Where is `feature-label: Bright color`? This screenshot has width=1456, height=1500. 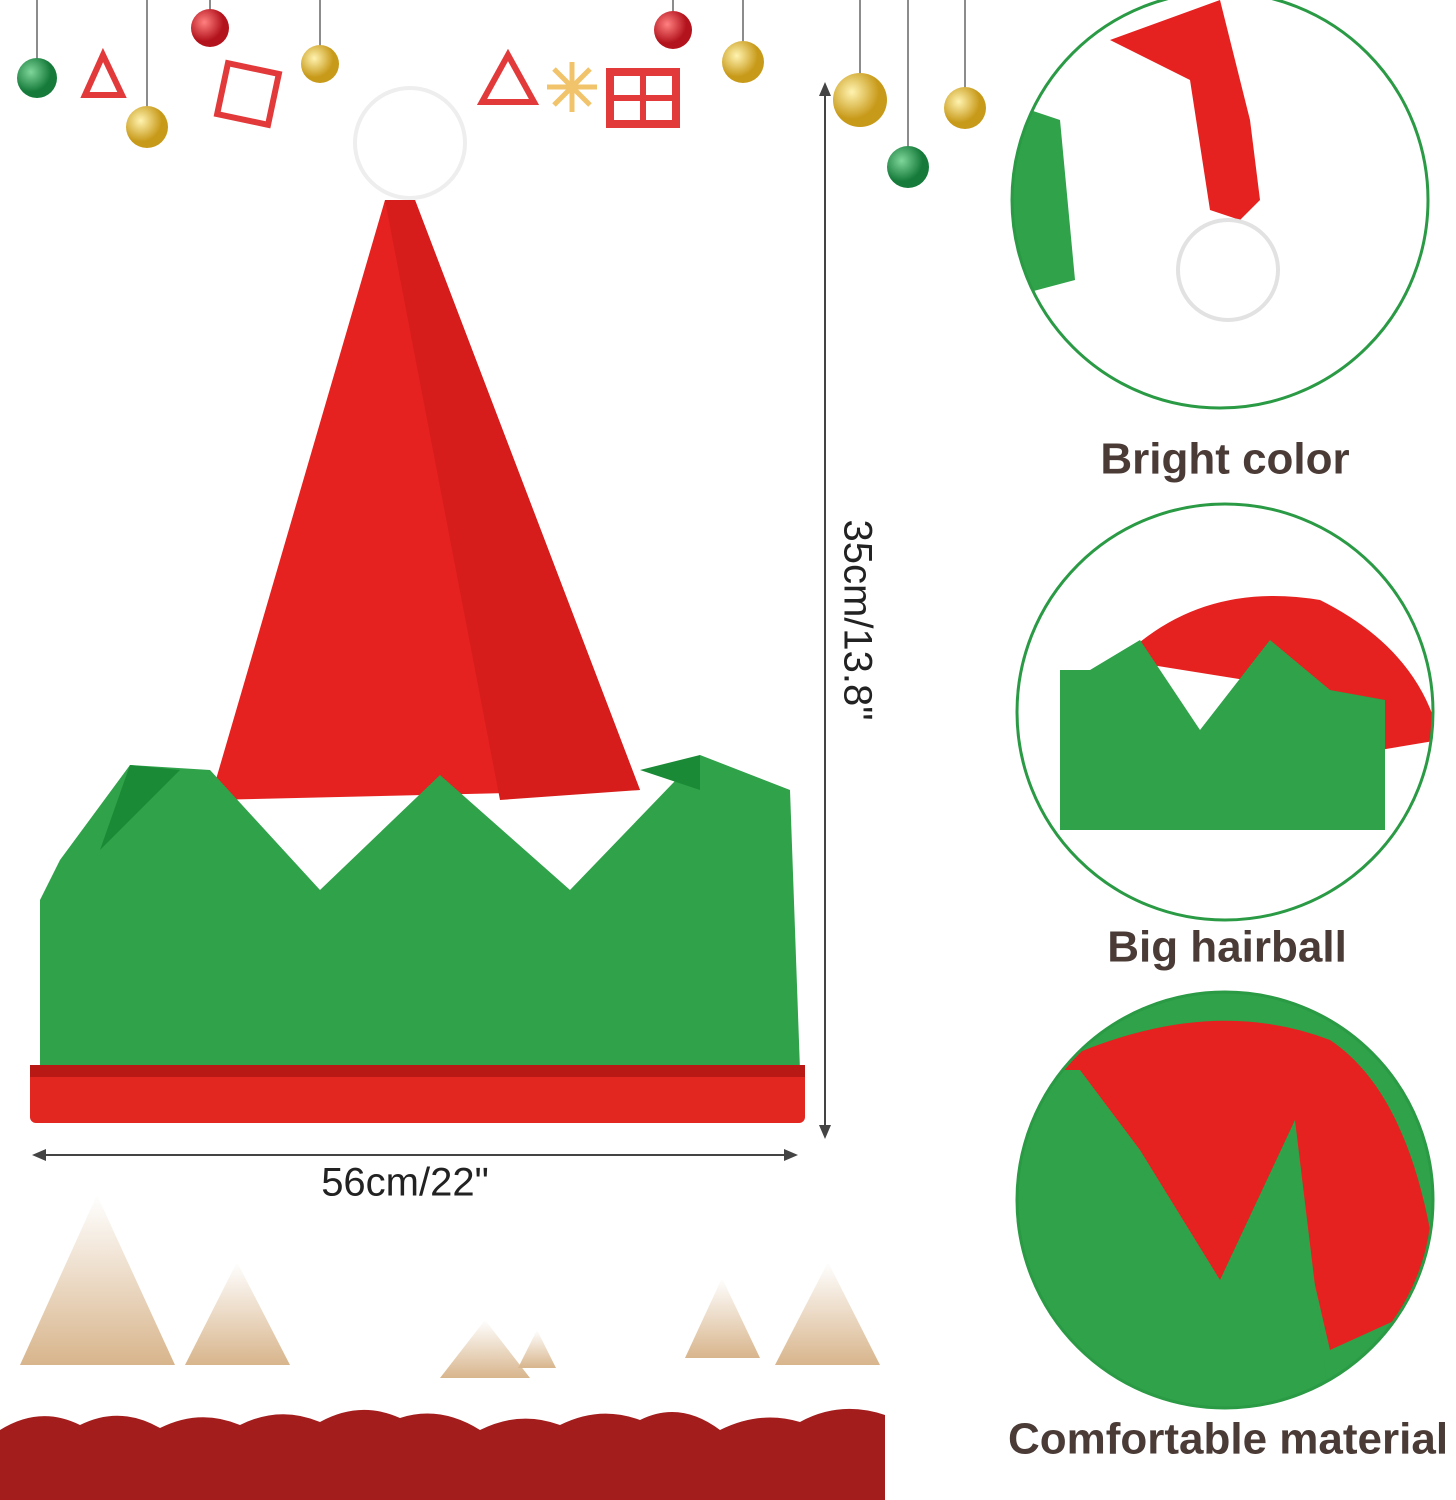 feature-label: Bright color is located at coordinates (1224, 459).